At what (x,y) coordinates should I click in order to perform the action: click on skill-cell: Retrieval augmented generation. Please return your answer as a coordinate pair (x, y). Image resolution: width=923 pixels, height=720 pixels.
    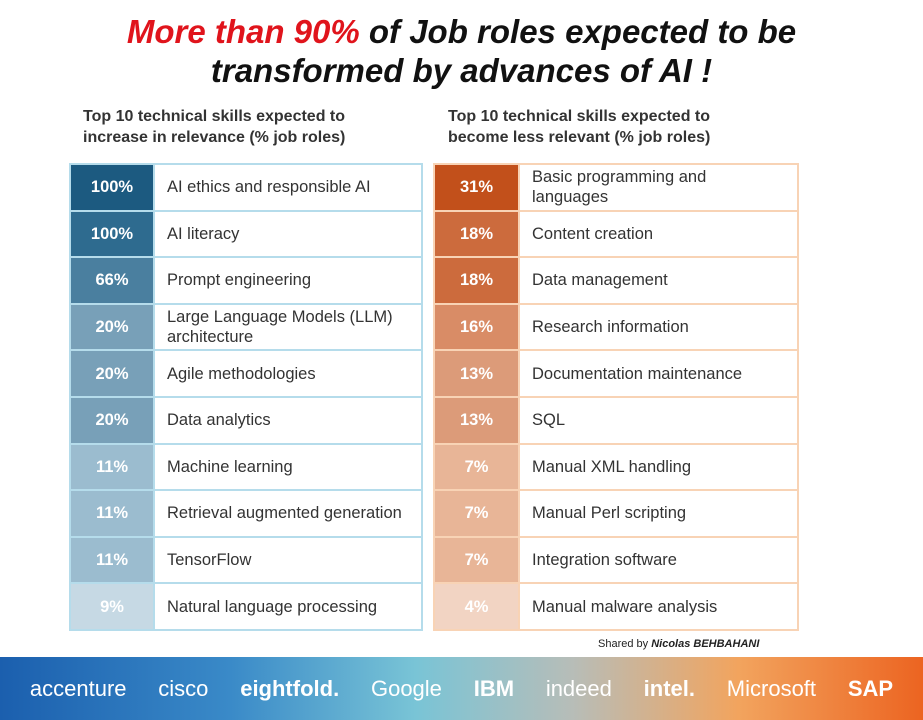
    Looking at the image, I should click on (288, 513).